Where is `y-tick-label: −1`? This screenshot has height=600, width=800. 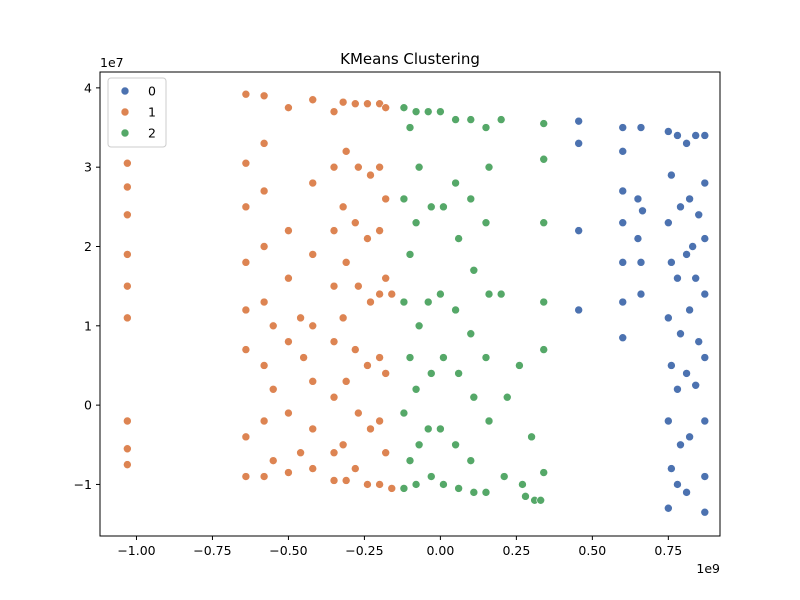 y-tick-label: −1 is located at coordinates (83, 484).